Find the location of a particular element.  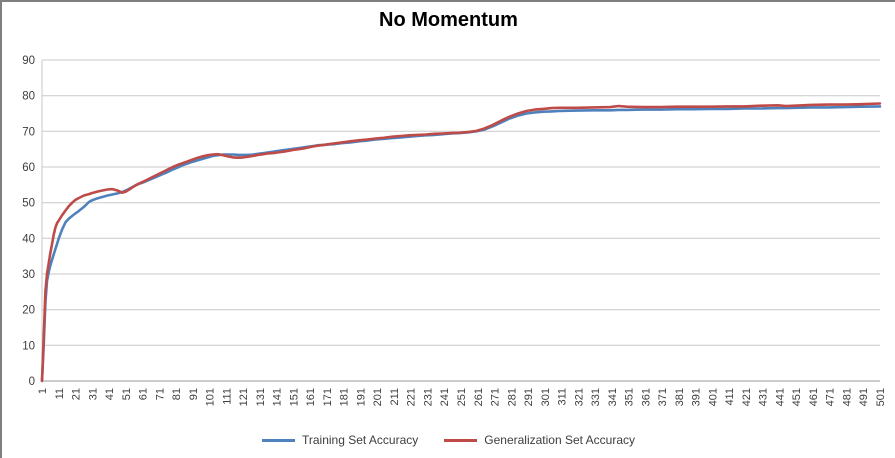

legend-label: Training Set Accuracy is located at coordinates (360, 440).